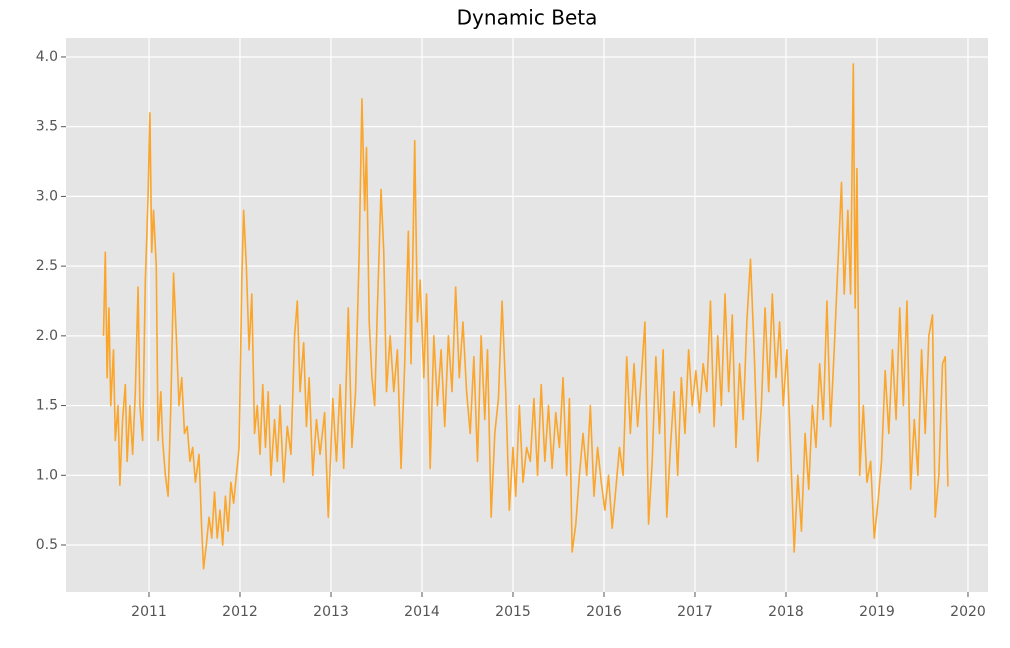  What do you see at coordinates (786, 612) in the screenshot?
I see `x-tick-label: 2018` at bounding box center [786, 612].